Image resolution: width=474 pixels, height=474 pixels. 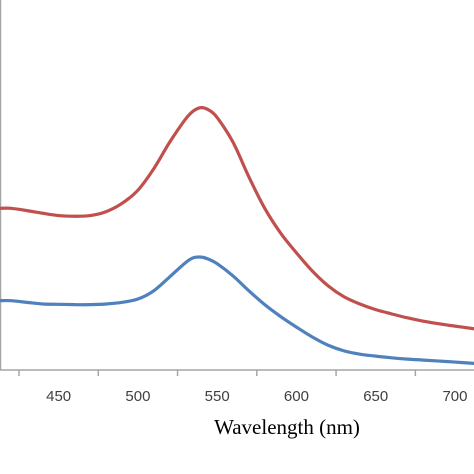 I want to click on x-tick-label: 500, so click(x=137, y=396).